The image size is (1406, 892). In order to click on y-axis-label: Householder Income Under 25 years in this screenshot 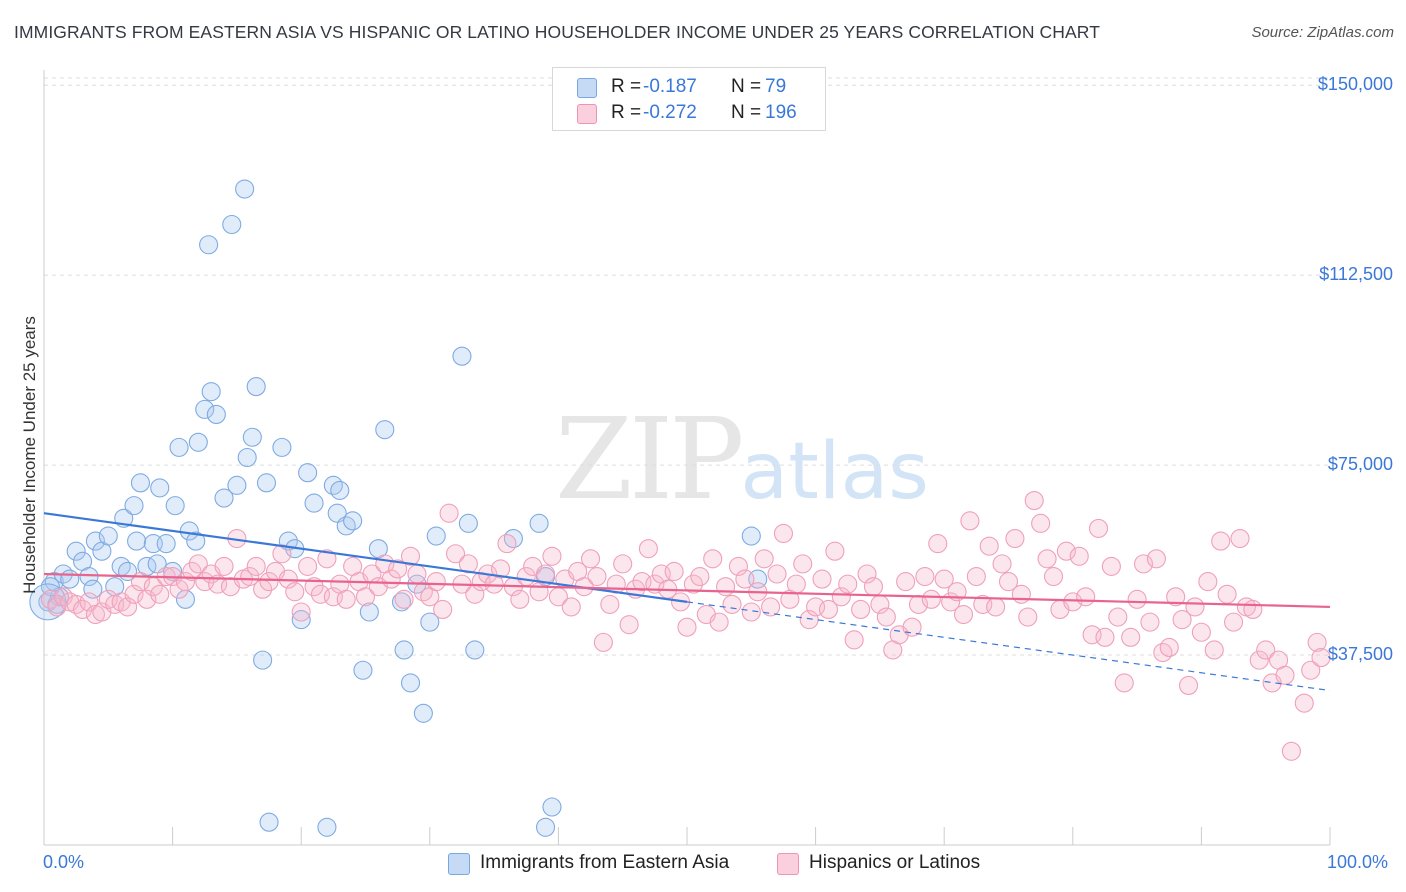, I will do `click(29, 455)`.